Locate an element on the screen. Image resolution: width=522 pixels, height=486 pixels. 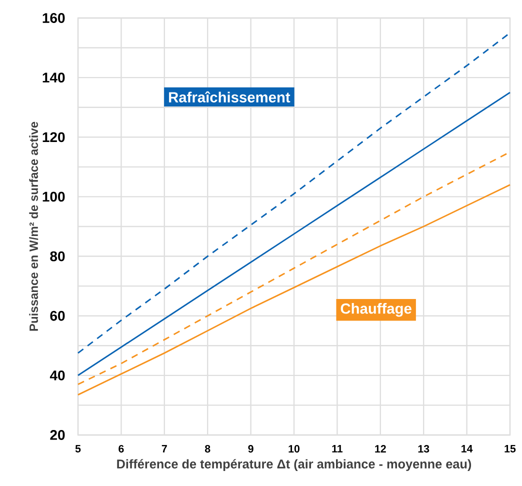
y-tick-label: 100 is located at coordinates (53, 197).